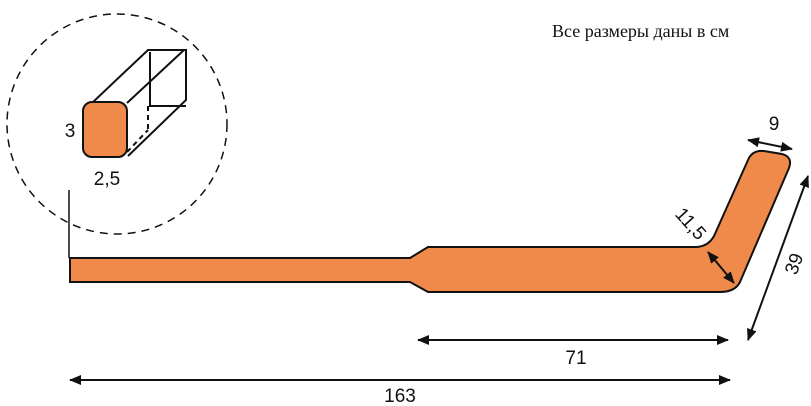 The width and height of the screenshot is (811, 406). Describe the element at coordinates (134, 103) in the screenshot. I see `profile-box` at that location.